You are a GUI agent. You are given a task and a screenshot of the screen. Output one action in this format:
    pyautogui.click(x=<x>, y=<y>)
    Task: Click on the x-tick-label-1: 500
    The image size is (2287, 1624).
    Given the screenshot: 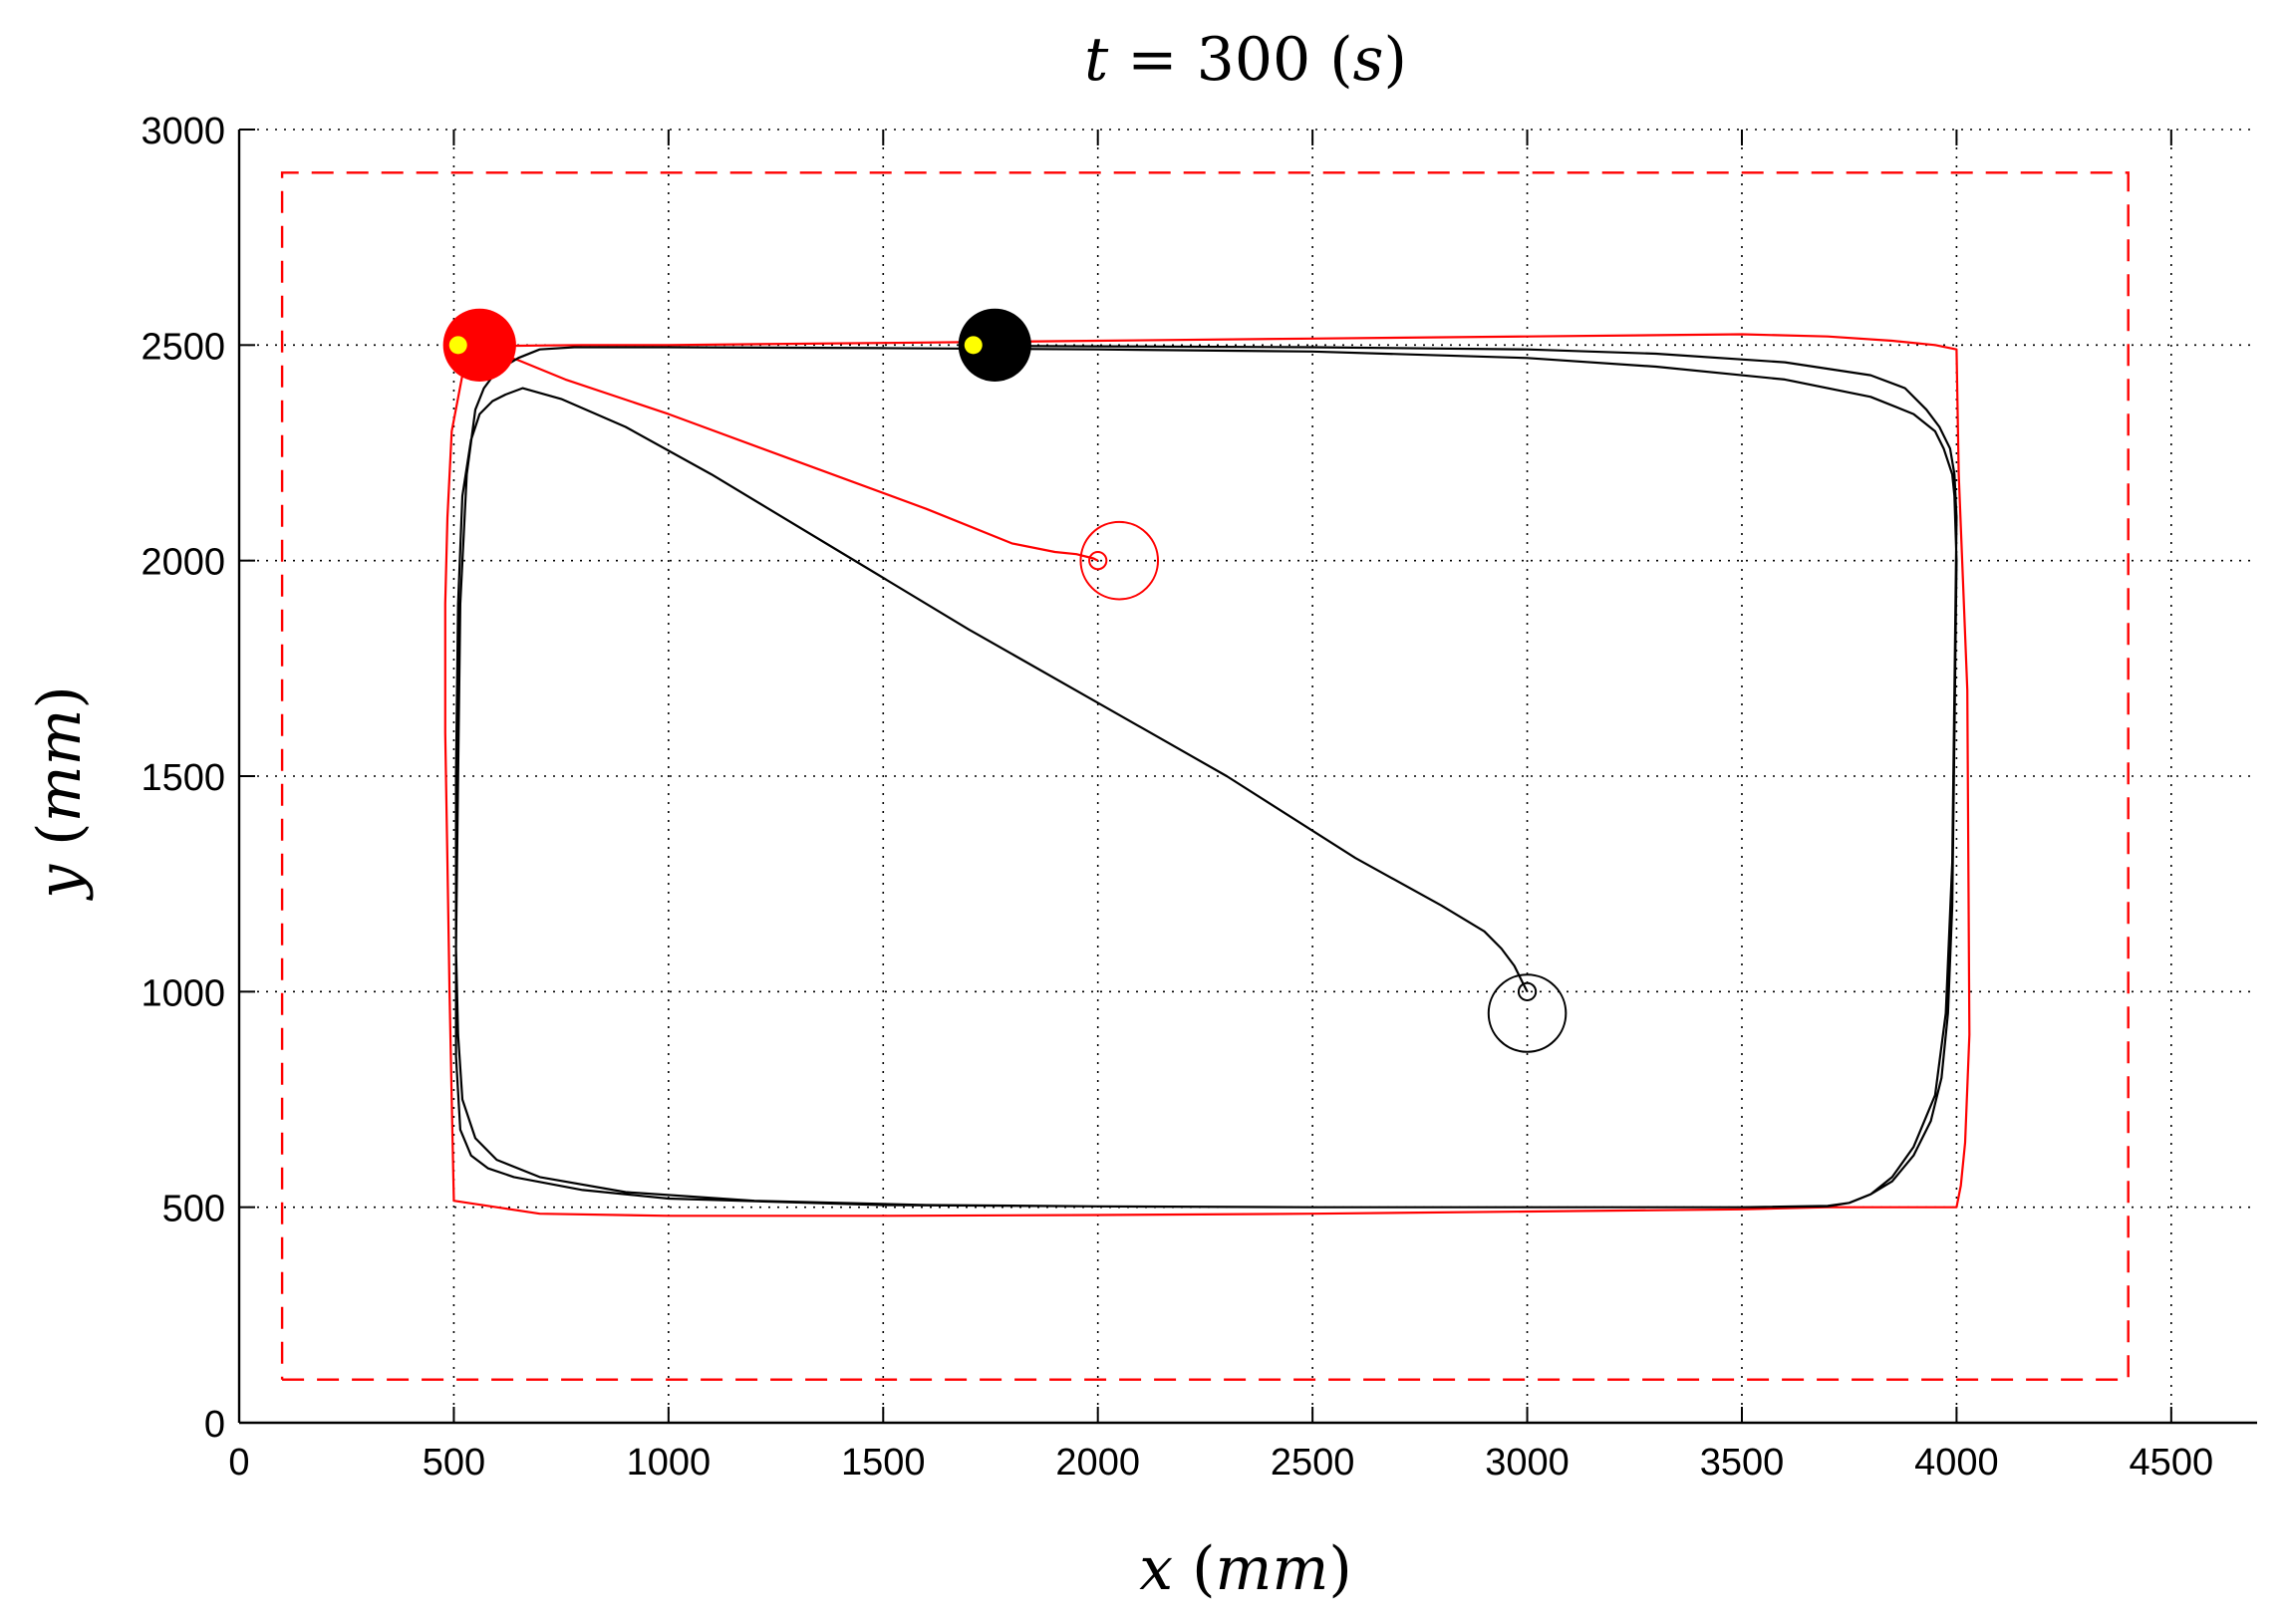 What is the action you would take?
    pyautogui.click(x=454, y=1463)
    